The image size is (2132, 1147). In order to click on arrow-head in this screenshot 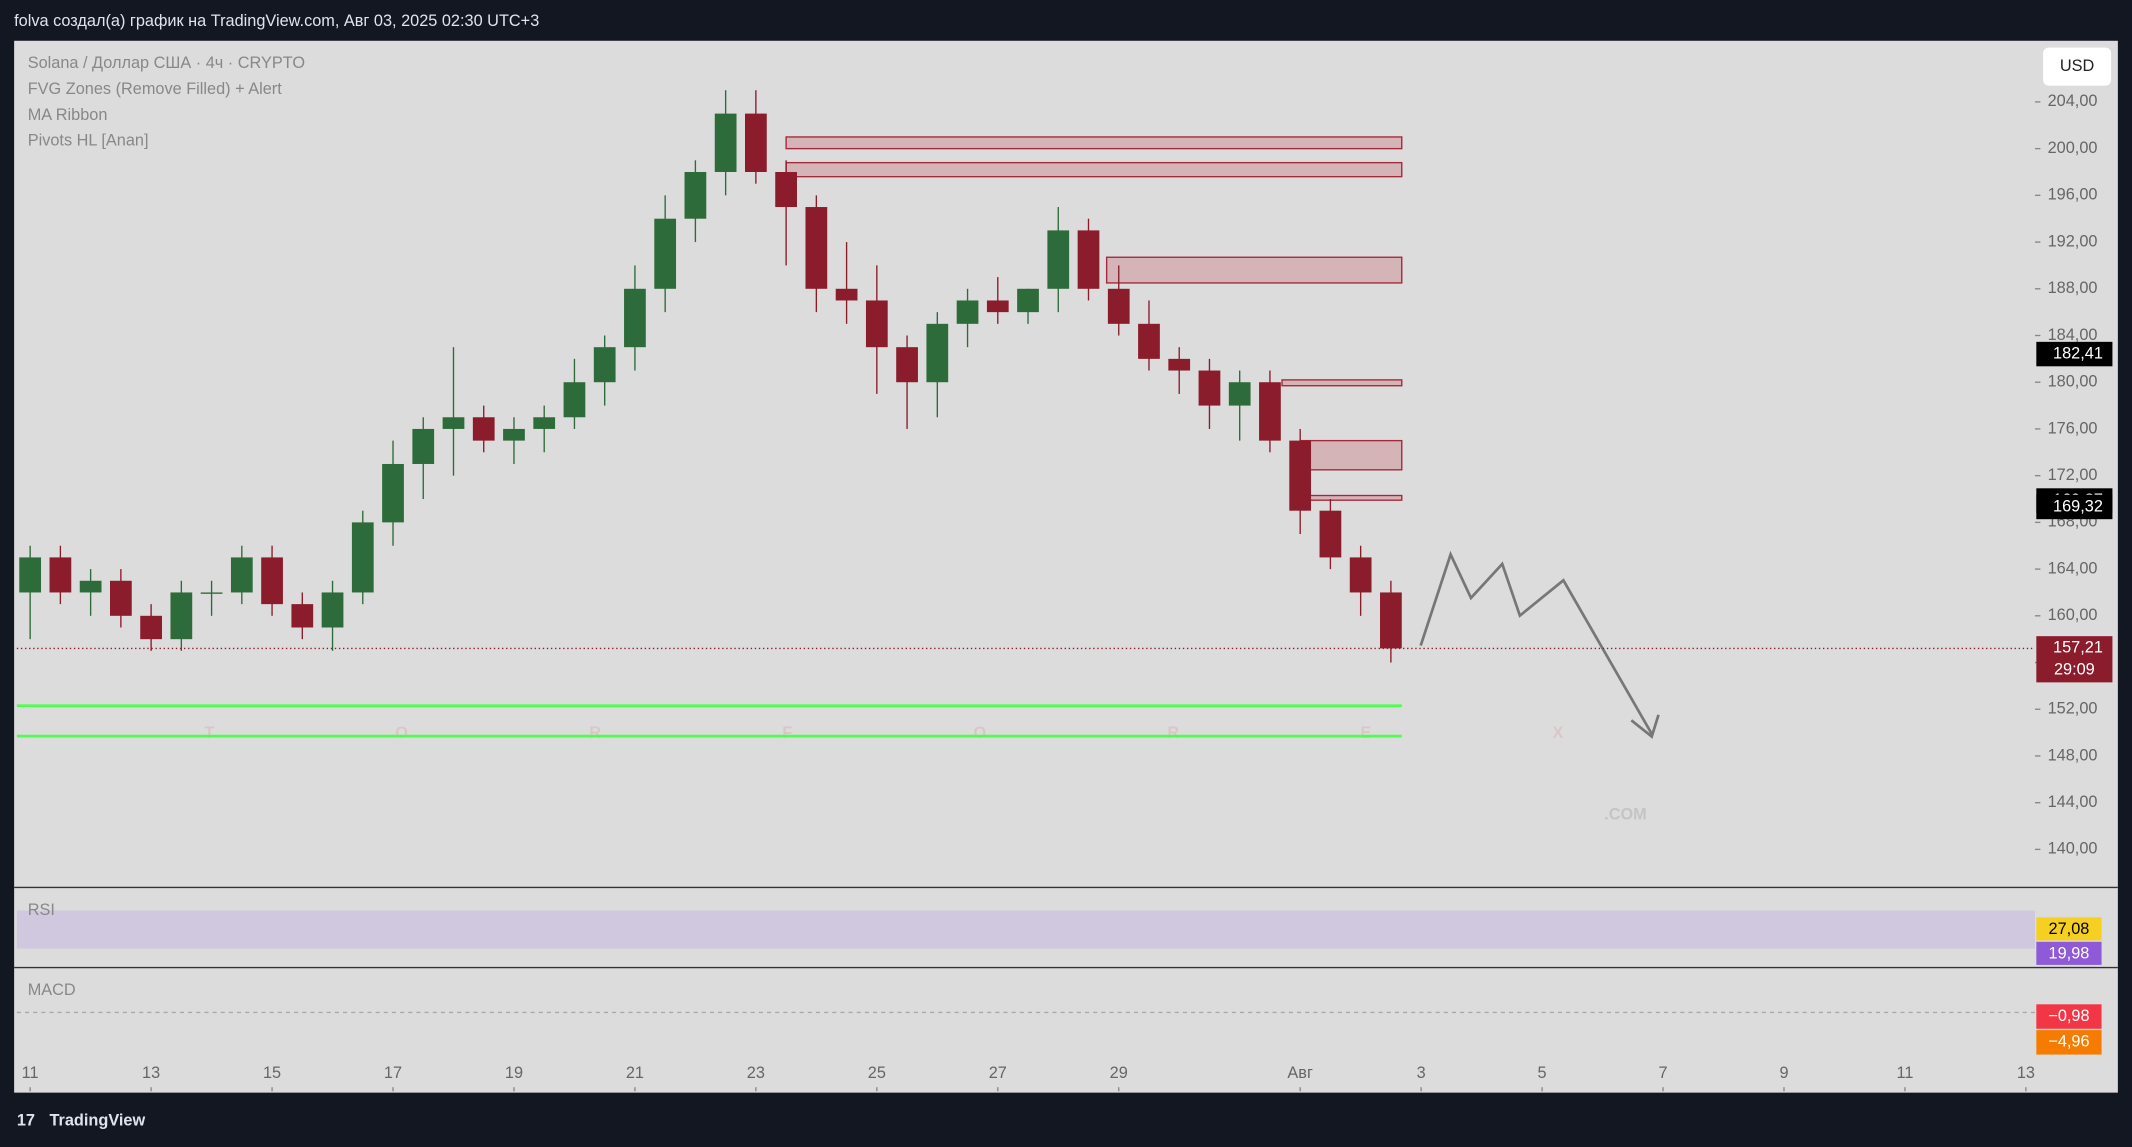, I will do `click(1645, 726)`.